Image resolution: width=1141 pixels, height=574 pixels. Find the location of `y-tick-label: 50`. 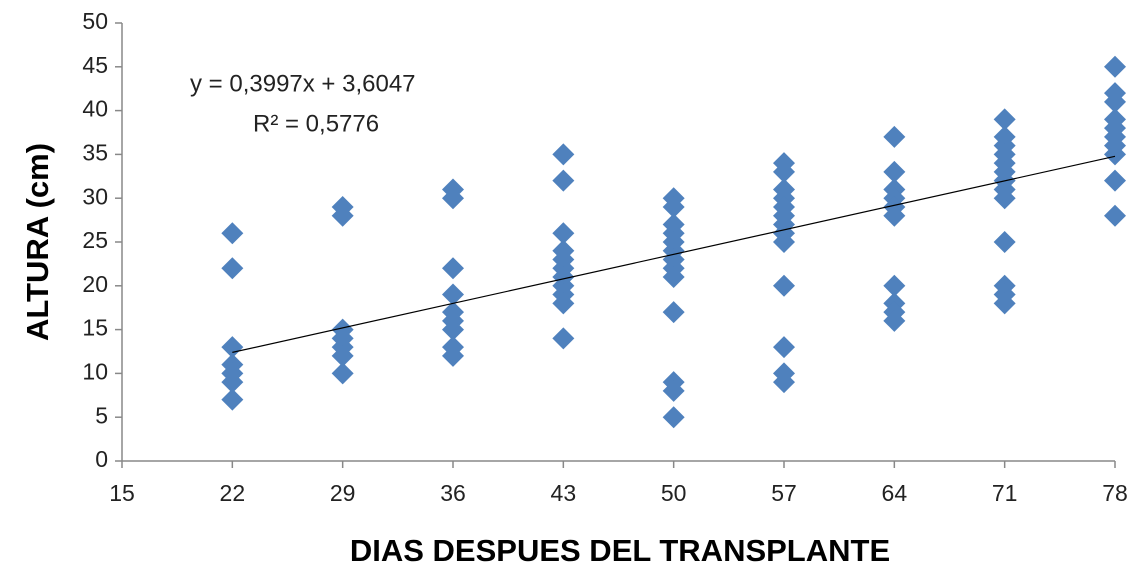

y-tick-label: 50 is located at coordinates (95, 21).